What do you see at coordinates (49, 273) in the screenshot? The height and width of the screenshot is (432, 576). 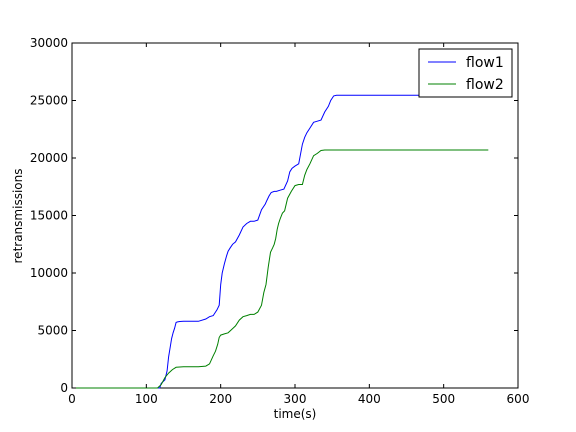 I see `y-tick-label: 10000` at bounding box center [49, 273].